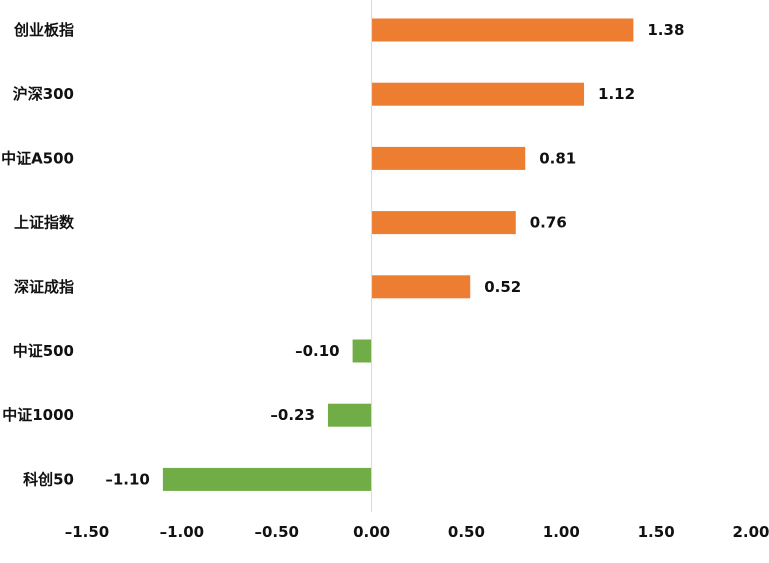  Describe the element at coordinates (276, 532) in the screenshot. I see `x-tick-label-3: –0.50` at that location.